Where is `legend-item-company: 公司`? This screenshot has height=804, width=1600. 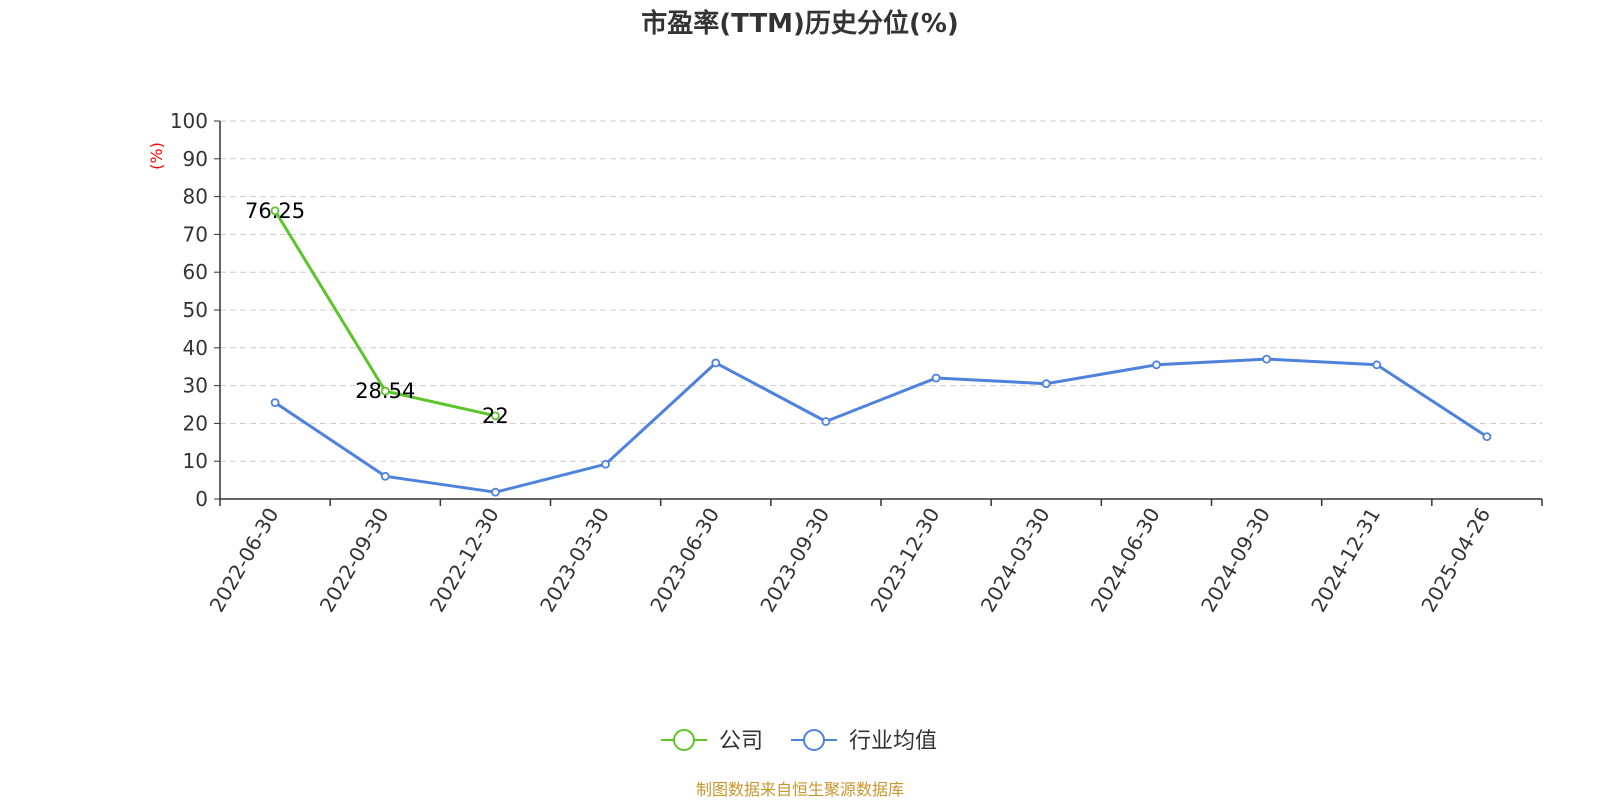
legend-item-company: 公司 is located at coordinates (712, 741).